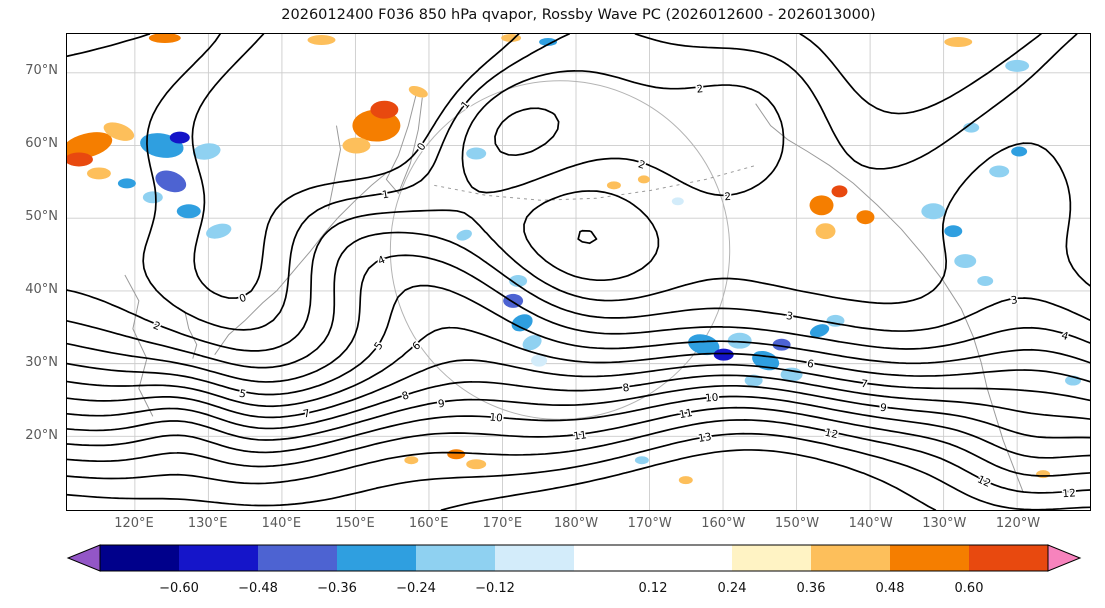 This screenshot has height=608, width=1105. What do you see at coordinates (649, 523) in the screenshot?
I see `x-axis-tick-label: 170°W` at bounding box center [649, 523].